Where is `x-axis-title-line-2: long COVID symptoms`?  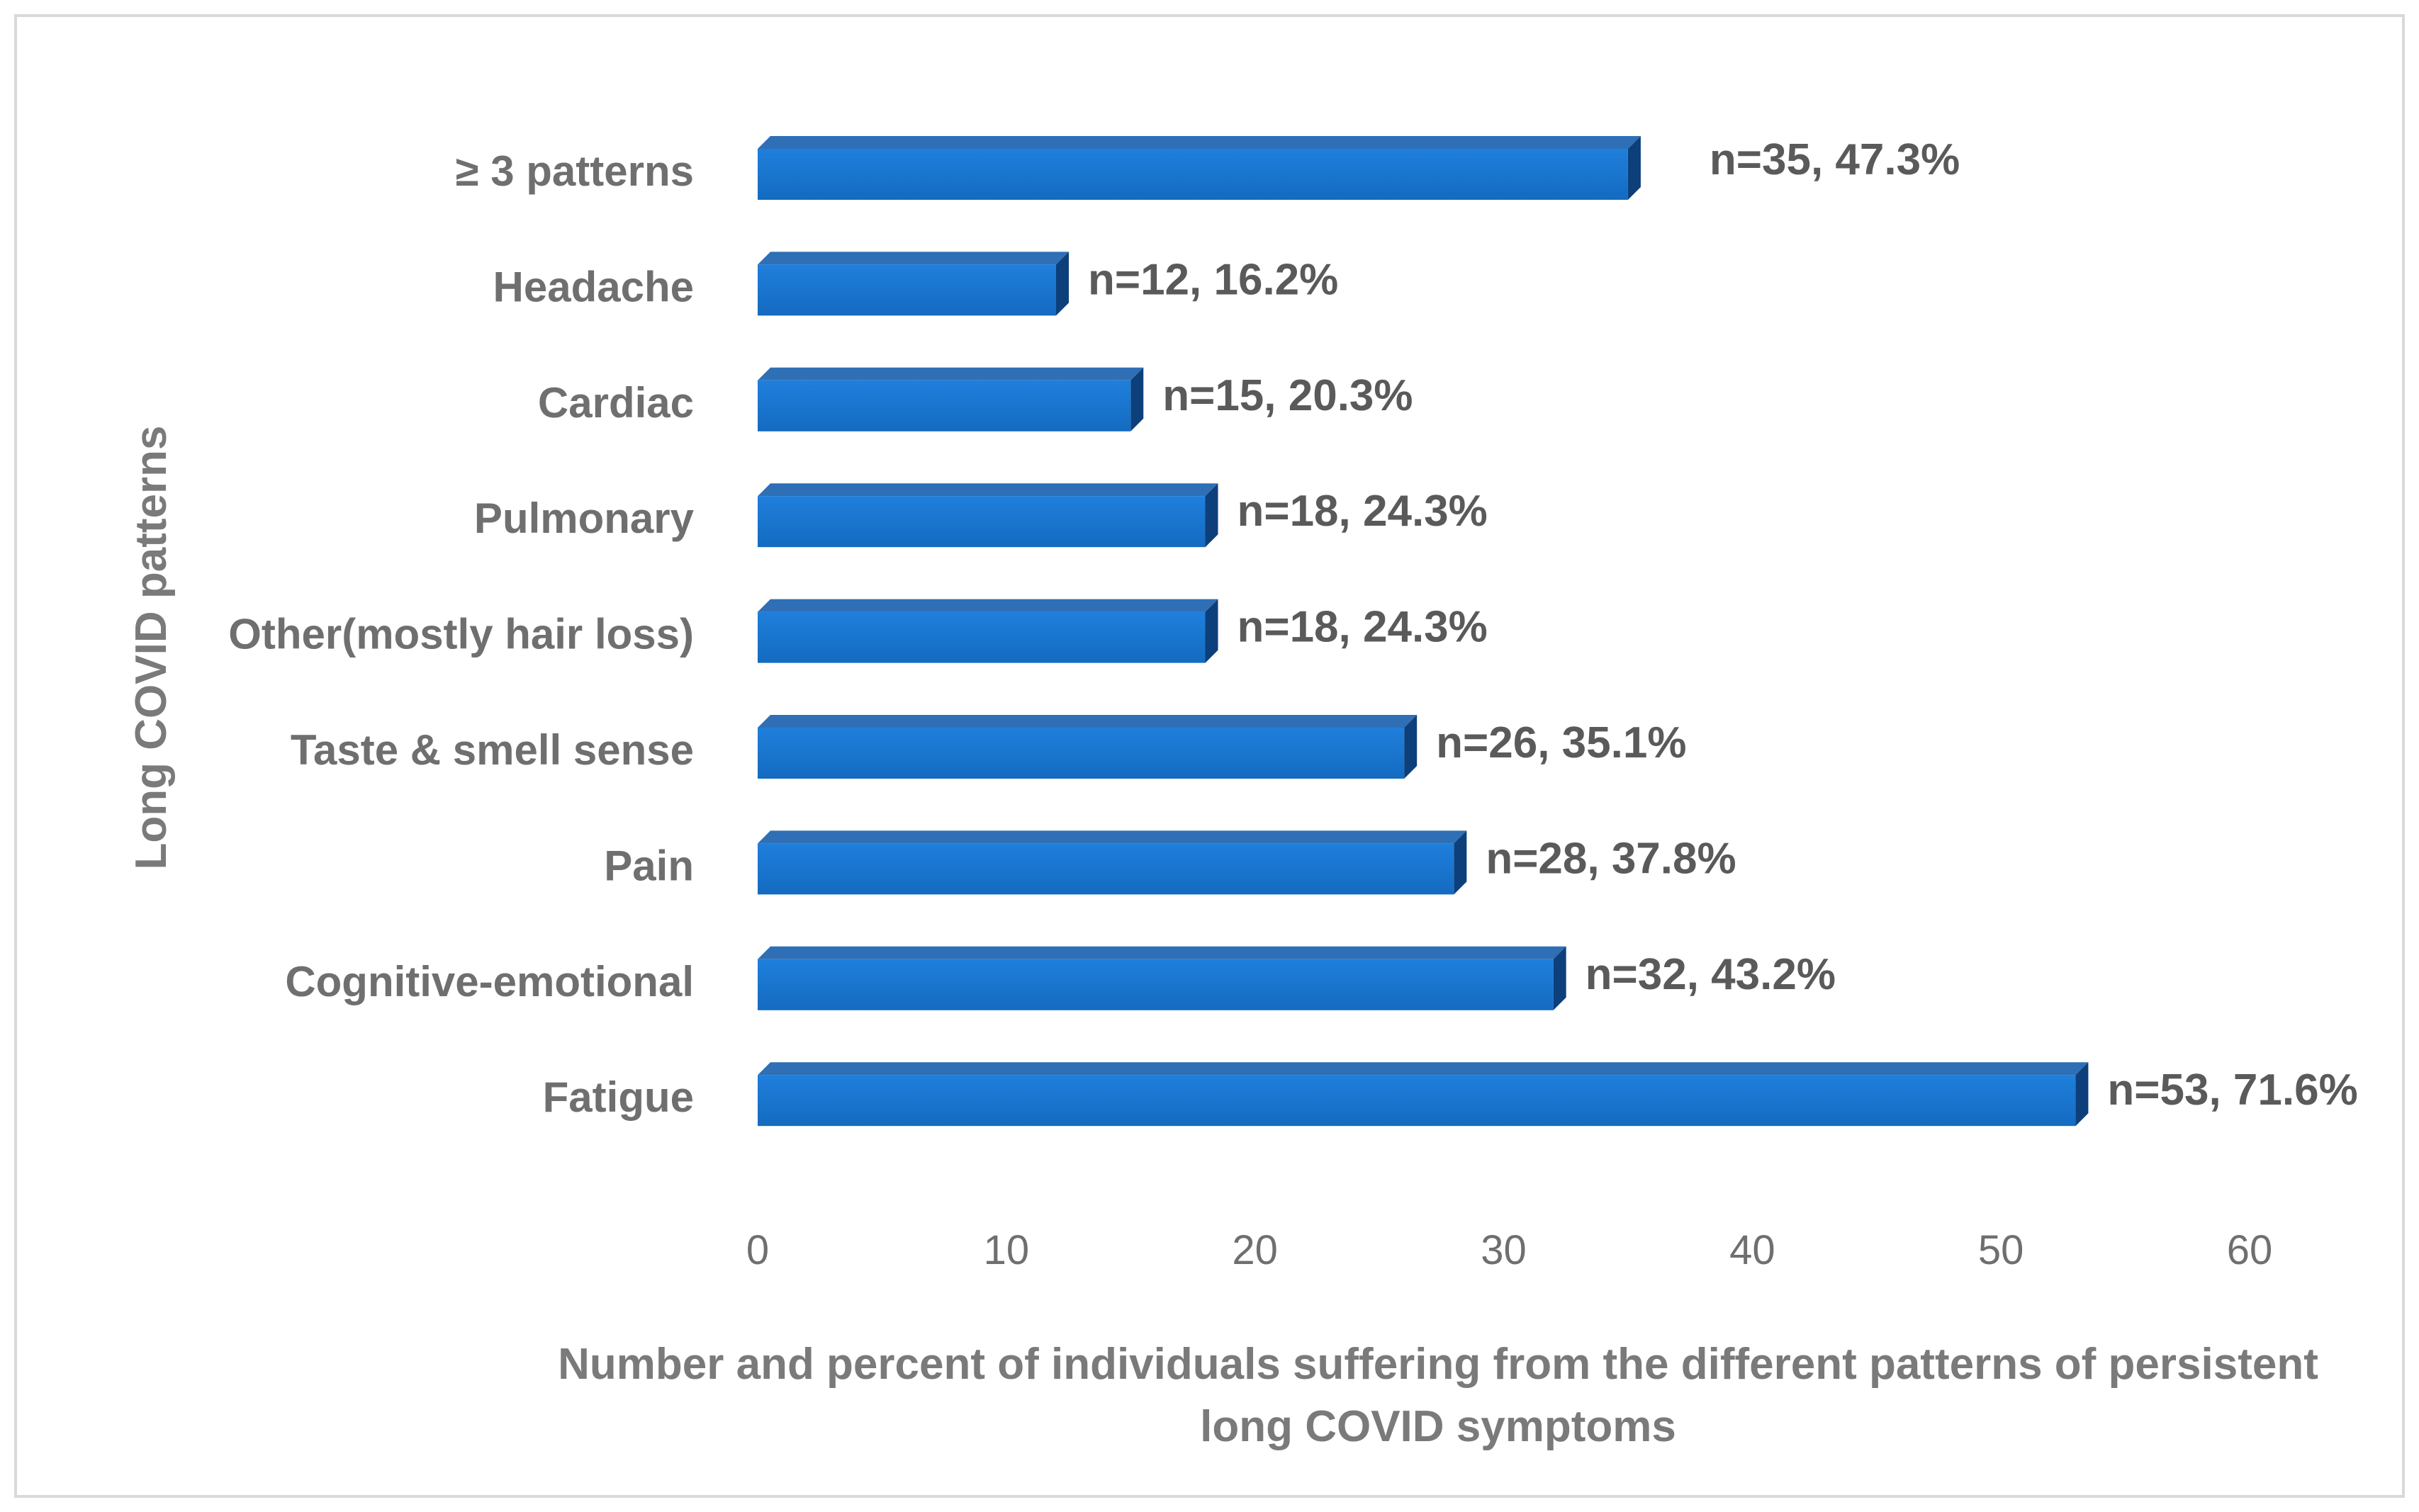
x-axis-title-line-2: long COVID symptoms is located at coordinates (1438, 1426).